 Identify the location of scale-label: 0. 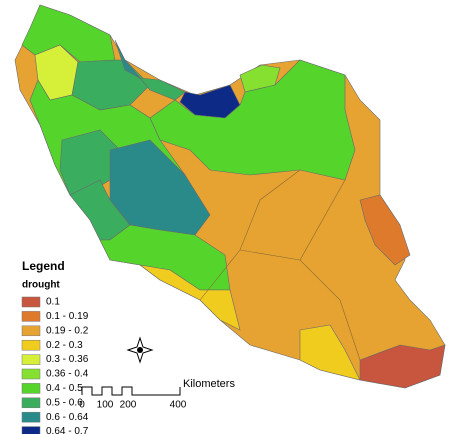
(82, 405).